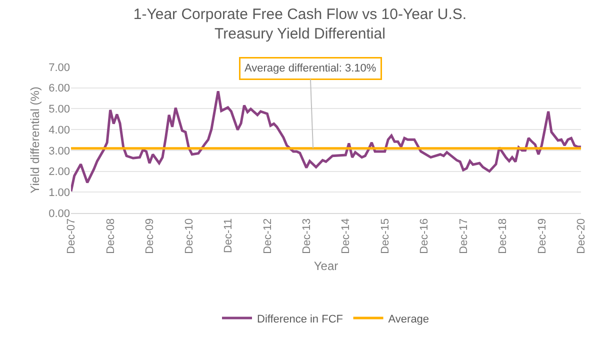 The height and width of the screenshot is (344, 600). What do you see at coordinates (59, 214) in the screenshot?
I see `y-tick-label: 0.00` at bounding box center [59, 214].